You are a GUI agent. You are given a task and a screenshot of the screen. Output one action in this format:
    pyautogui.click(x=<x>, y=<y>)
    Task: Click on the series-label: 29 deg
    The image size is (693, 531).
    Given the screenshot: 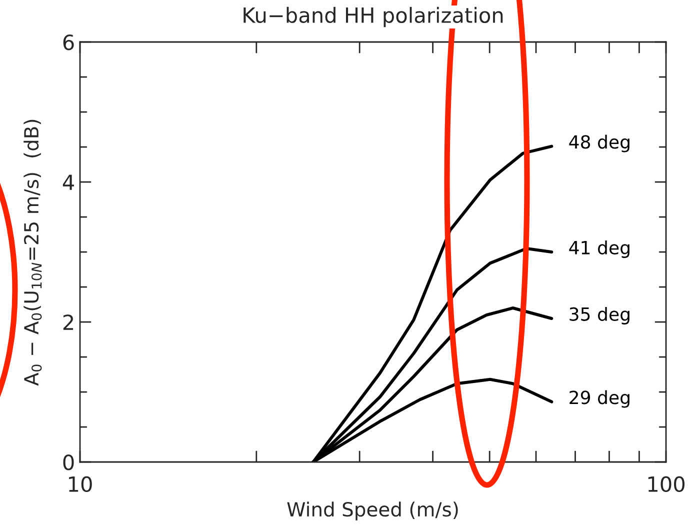 What is the action you would take?
    pyautogui.click(x=600, y=399)
    